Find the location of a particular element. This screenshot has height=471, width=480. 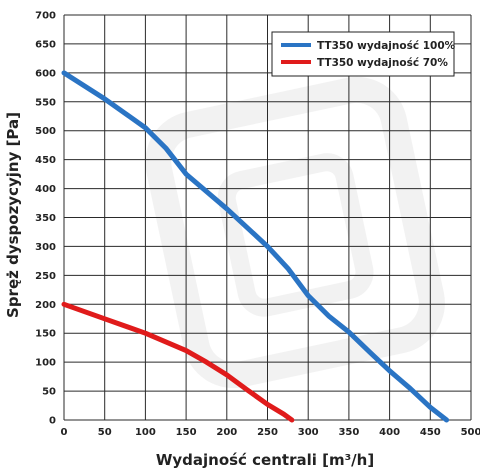

y-tick-label: 450 is located at coordinates (45, 160).